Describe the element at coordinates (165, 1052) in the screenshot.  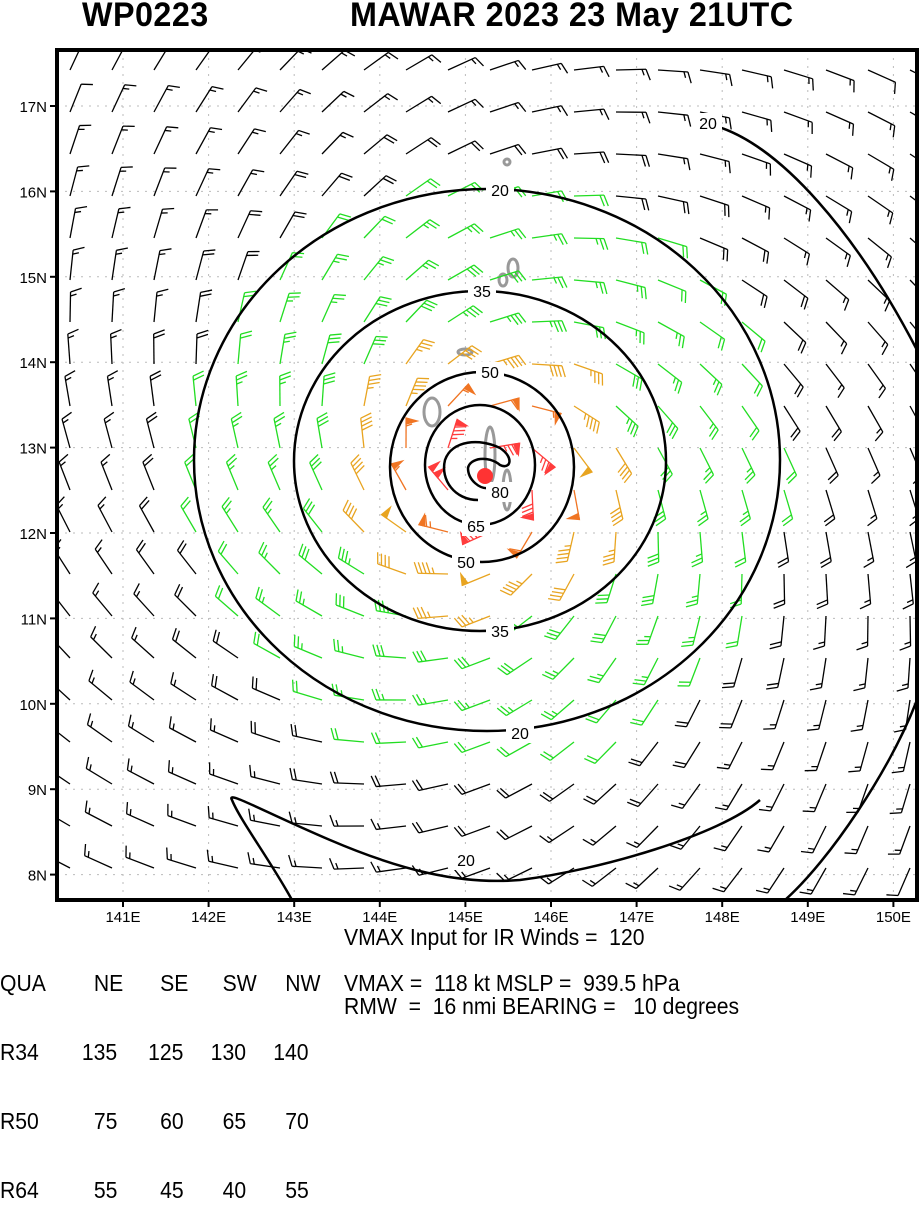
I see `data-cell: 125` at that location.